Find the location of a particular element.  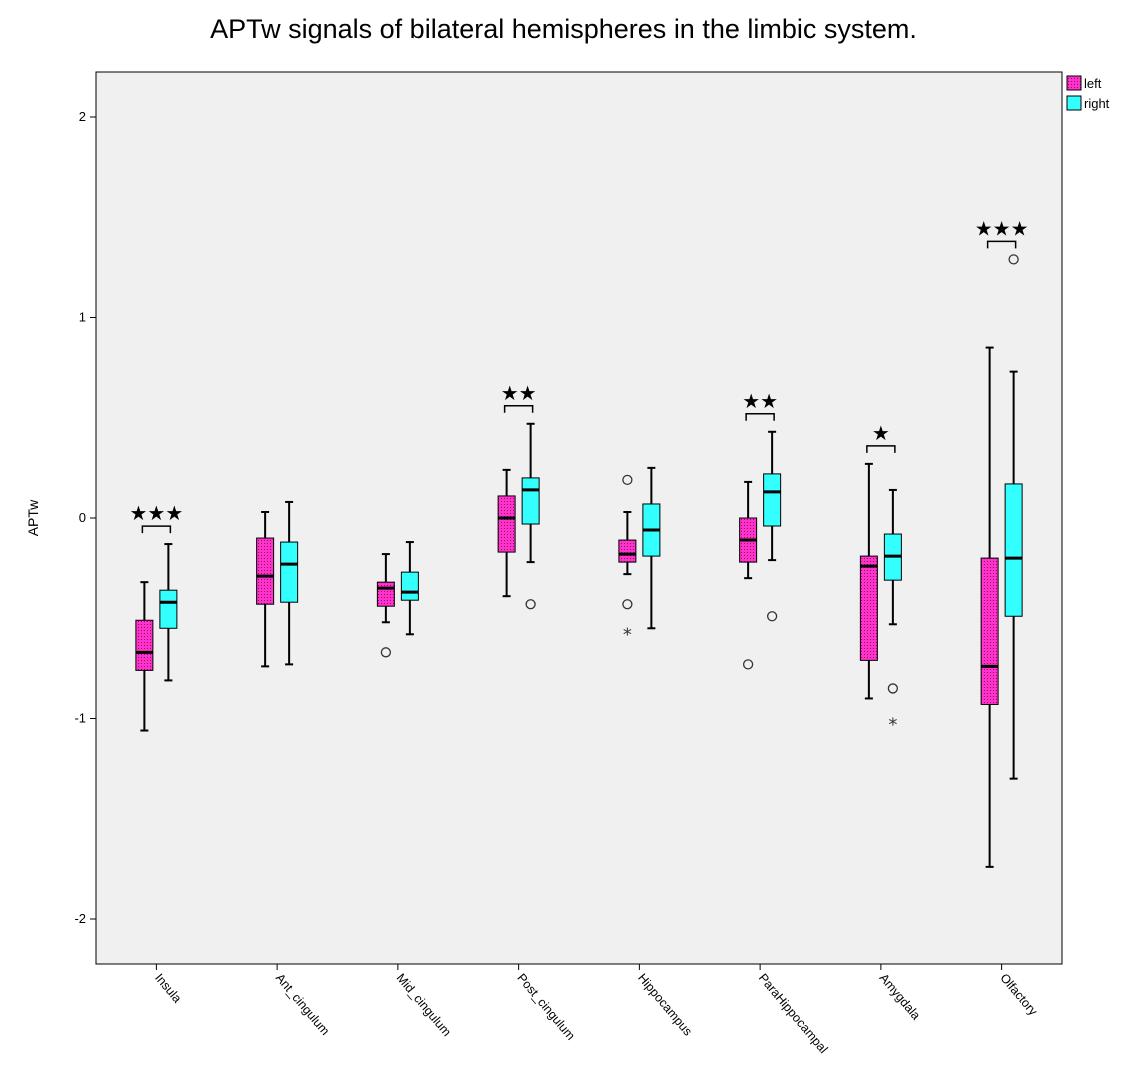

x-tick-label: Post_cingulum is located at coordinates (545, 1007).